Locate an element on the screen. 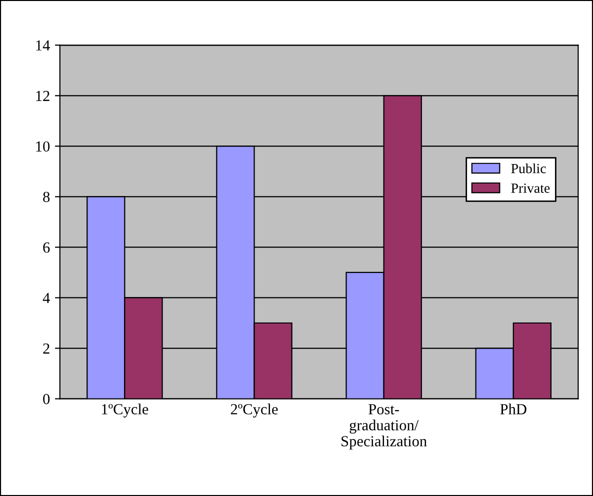 The height and width of the screenshot is (496, 593). x-tick-label: Post- graduation/ Specialization is located at coordinates (384, 427).